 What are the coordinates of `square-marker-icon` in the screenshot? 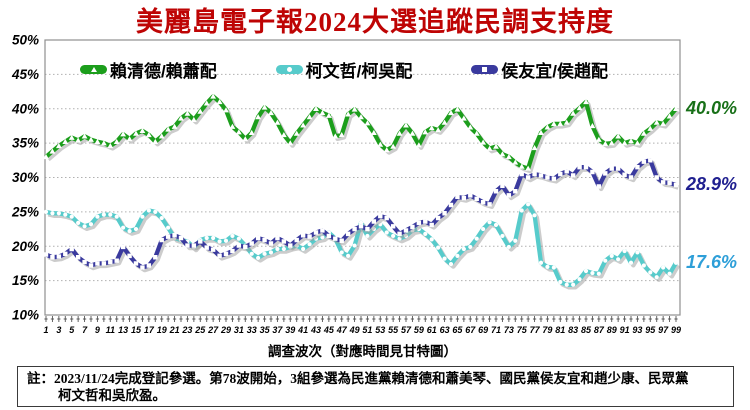 It's located at (485, 69).